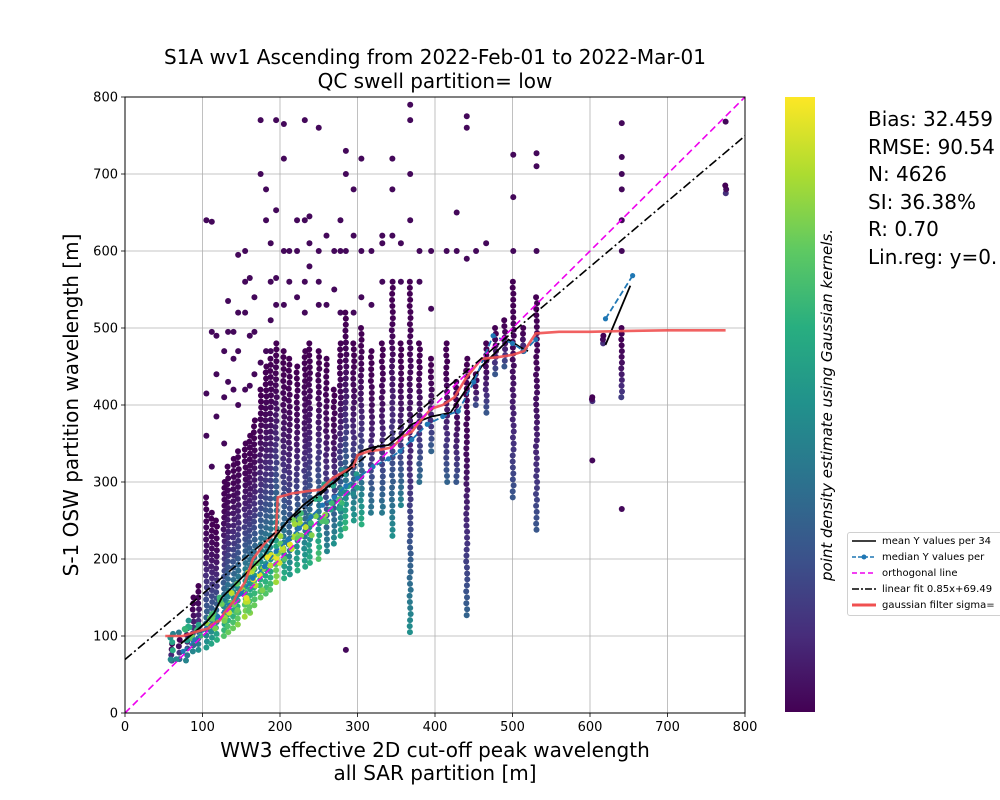 The height and width of the screenshot is (800, 1000). What do you see at coordinates (931, 119) in the screenshot?
I see `stat-bias: Bias: 32.459` at bounding box center [931, 119].